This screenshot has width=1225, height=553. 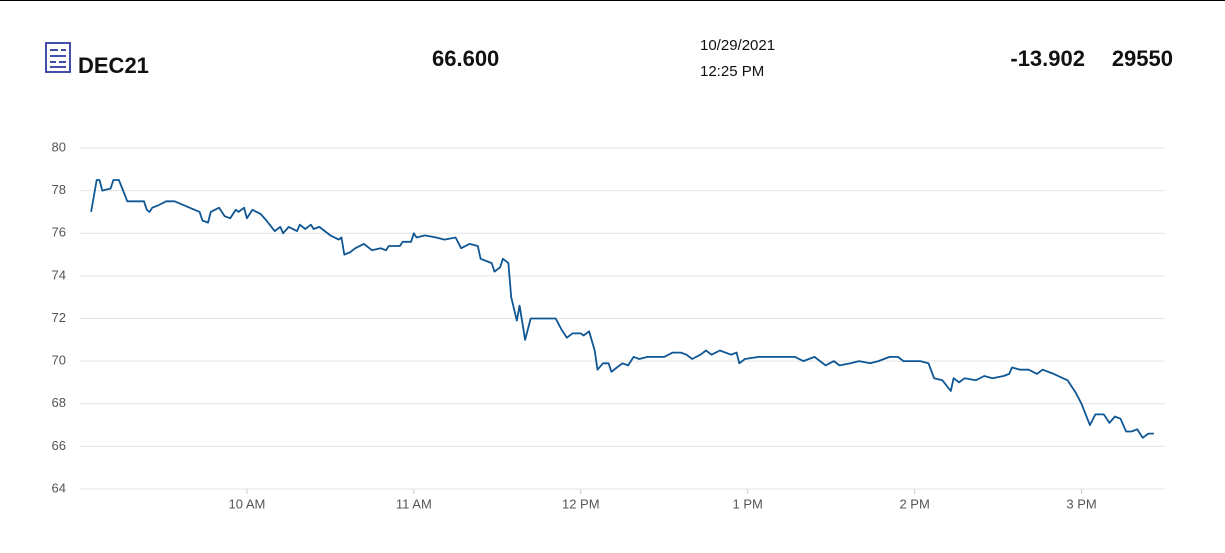 What do you see at coordinates (1047, 58) in the screenshot?
I see `change: -13.902` at bounding box center [1047, 58].